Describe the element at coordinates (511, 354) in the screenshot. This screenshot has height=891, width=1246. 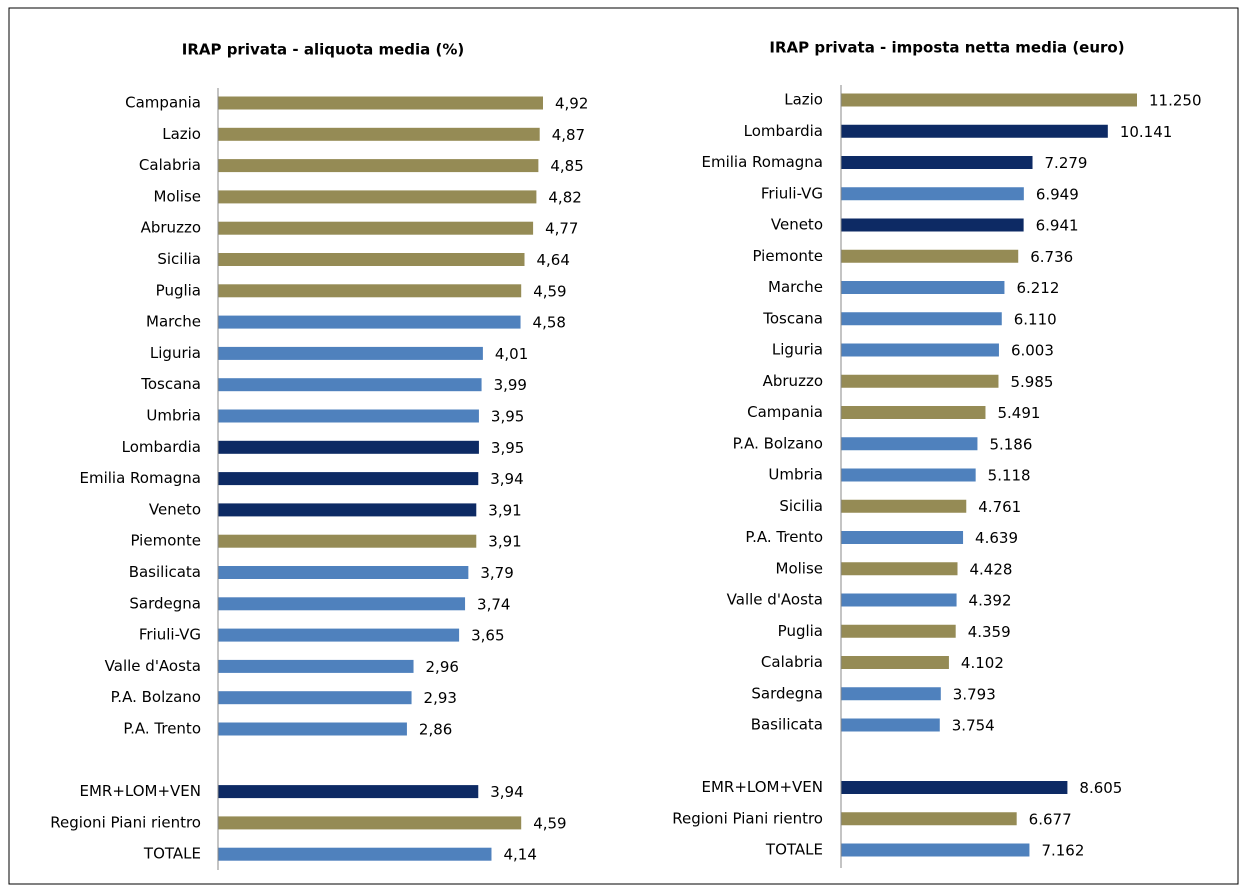
I see `value-label: 4,01` at that location.